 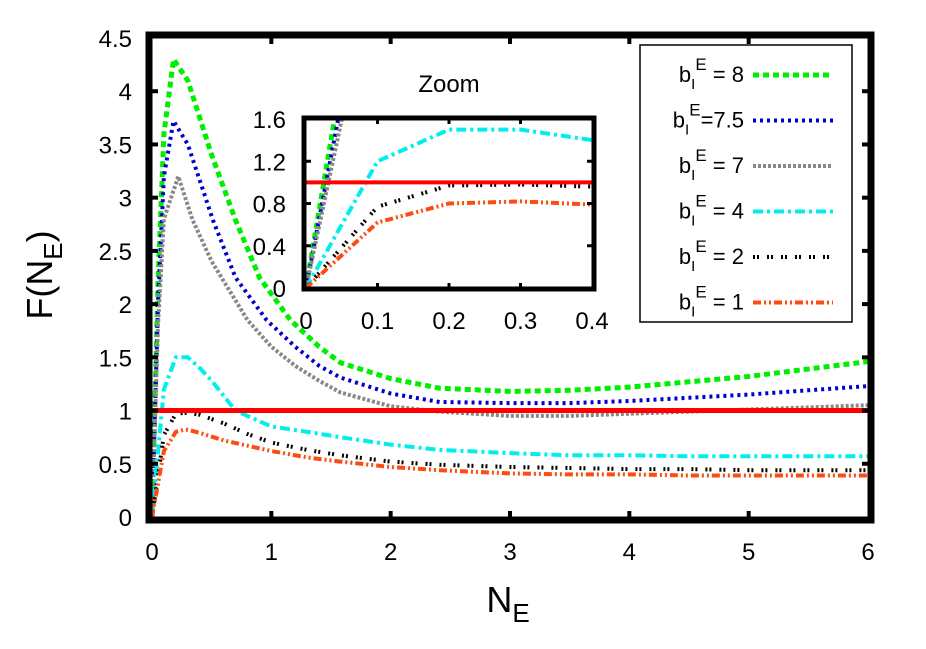 What do you see at coordinates (305, 321) in the screenshot?
I see `inset-x-tick-label: 0` at bounding box center [305, 321].